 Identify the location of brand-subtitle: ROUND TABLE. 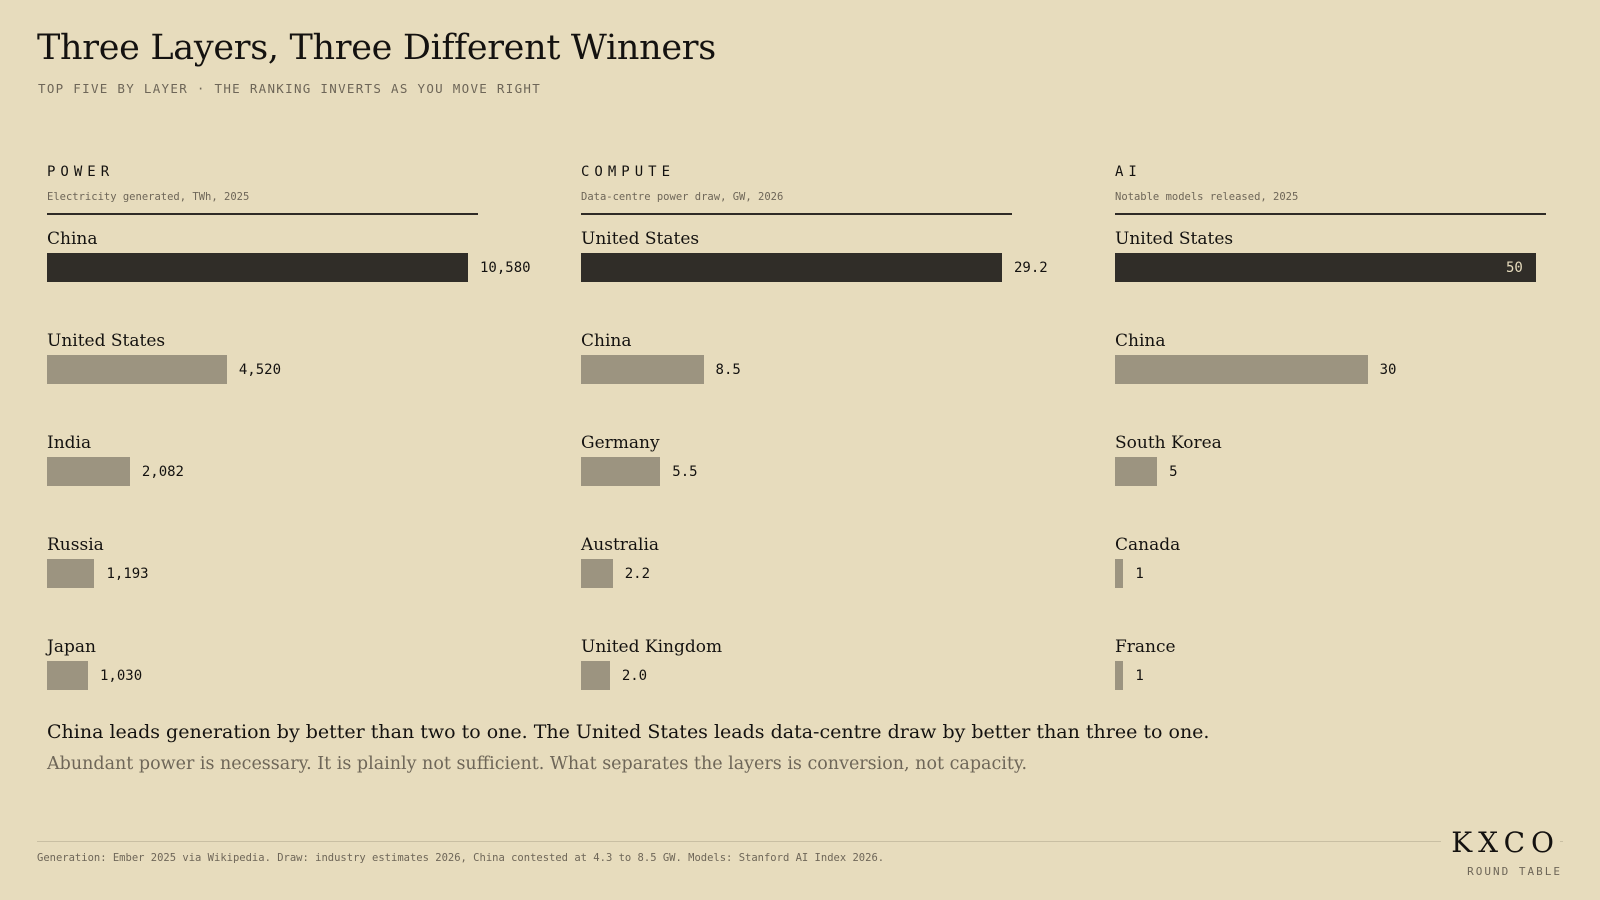
(1514, 871).